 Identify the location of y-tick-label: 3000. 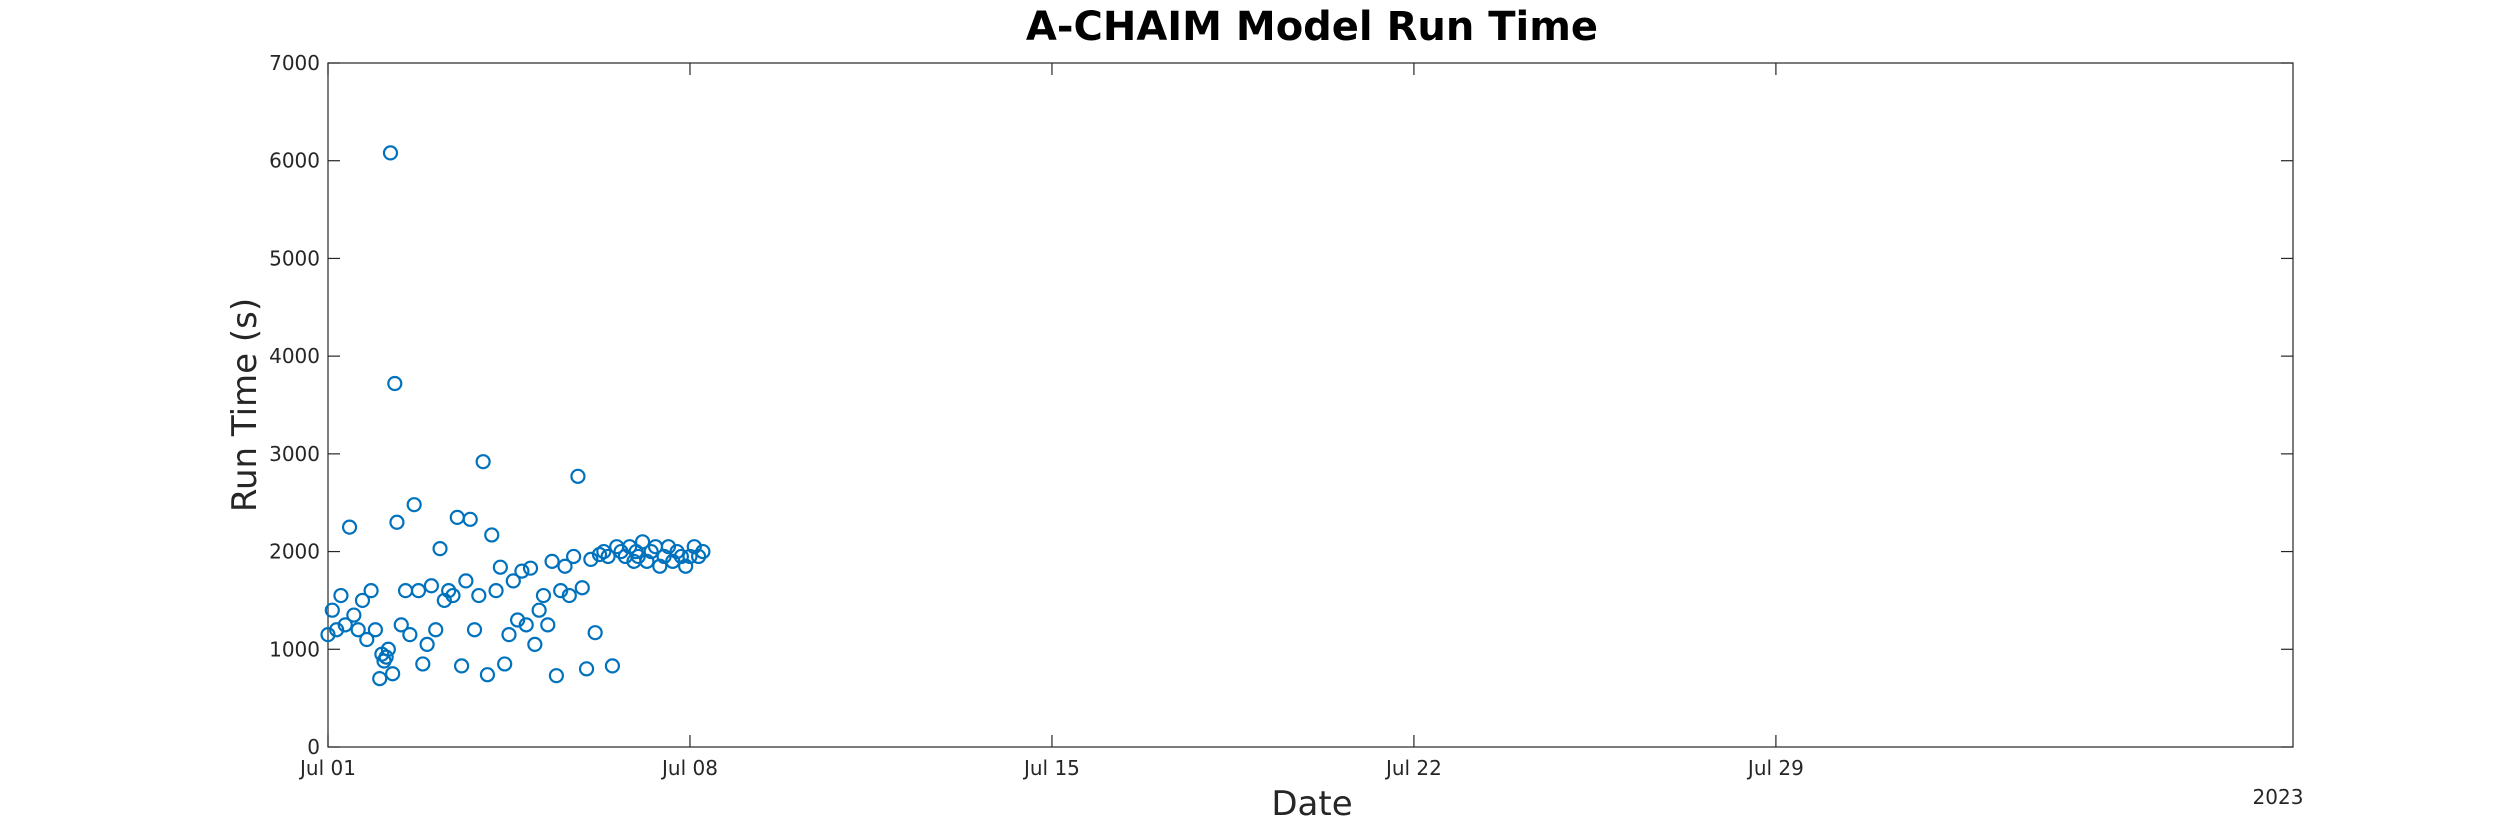
(294, 454).